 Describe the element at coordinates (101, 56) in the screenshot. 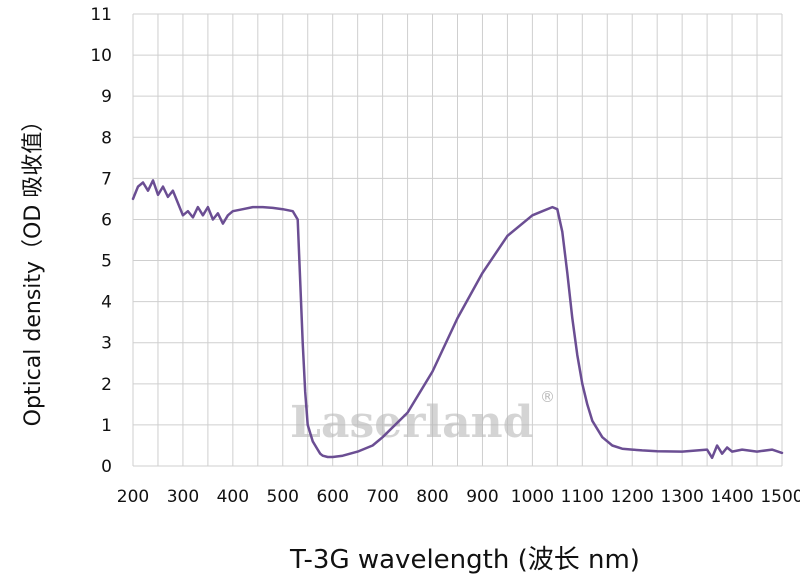

I see `y-tick-label: 10` at that location.